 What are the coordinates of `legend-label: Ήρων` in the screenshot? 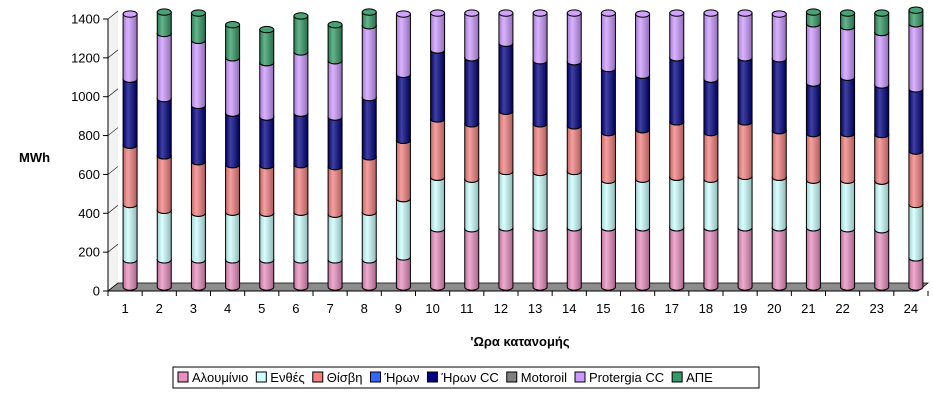 It's located at (402, 377).